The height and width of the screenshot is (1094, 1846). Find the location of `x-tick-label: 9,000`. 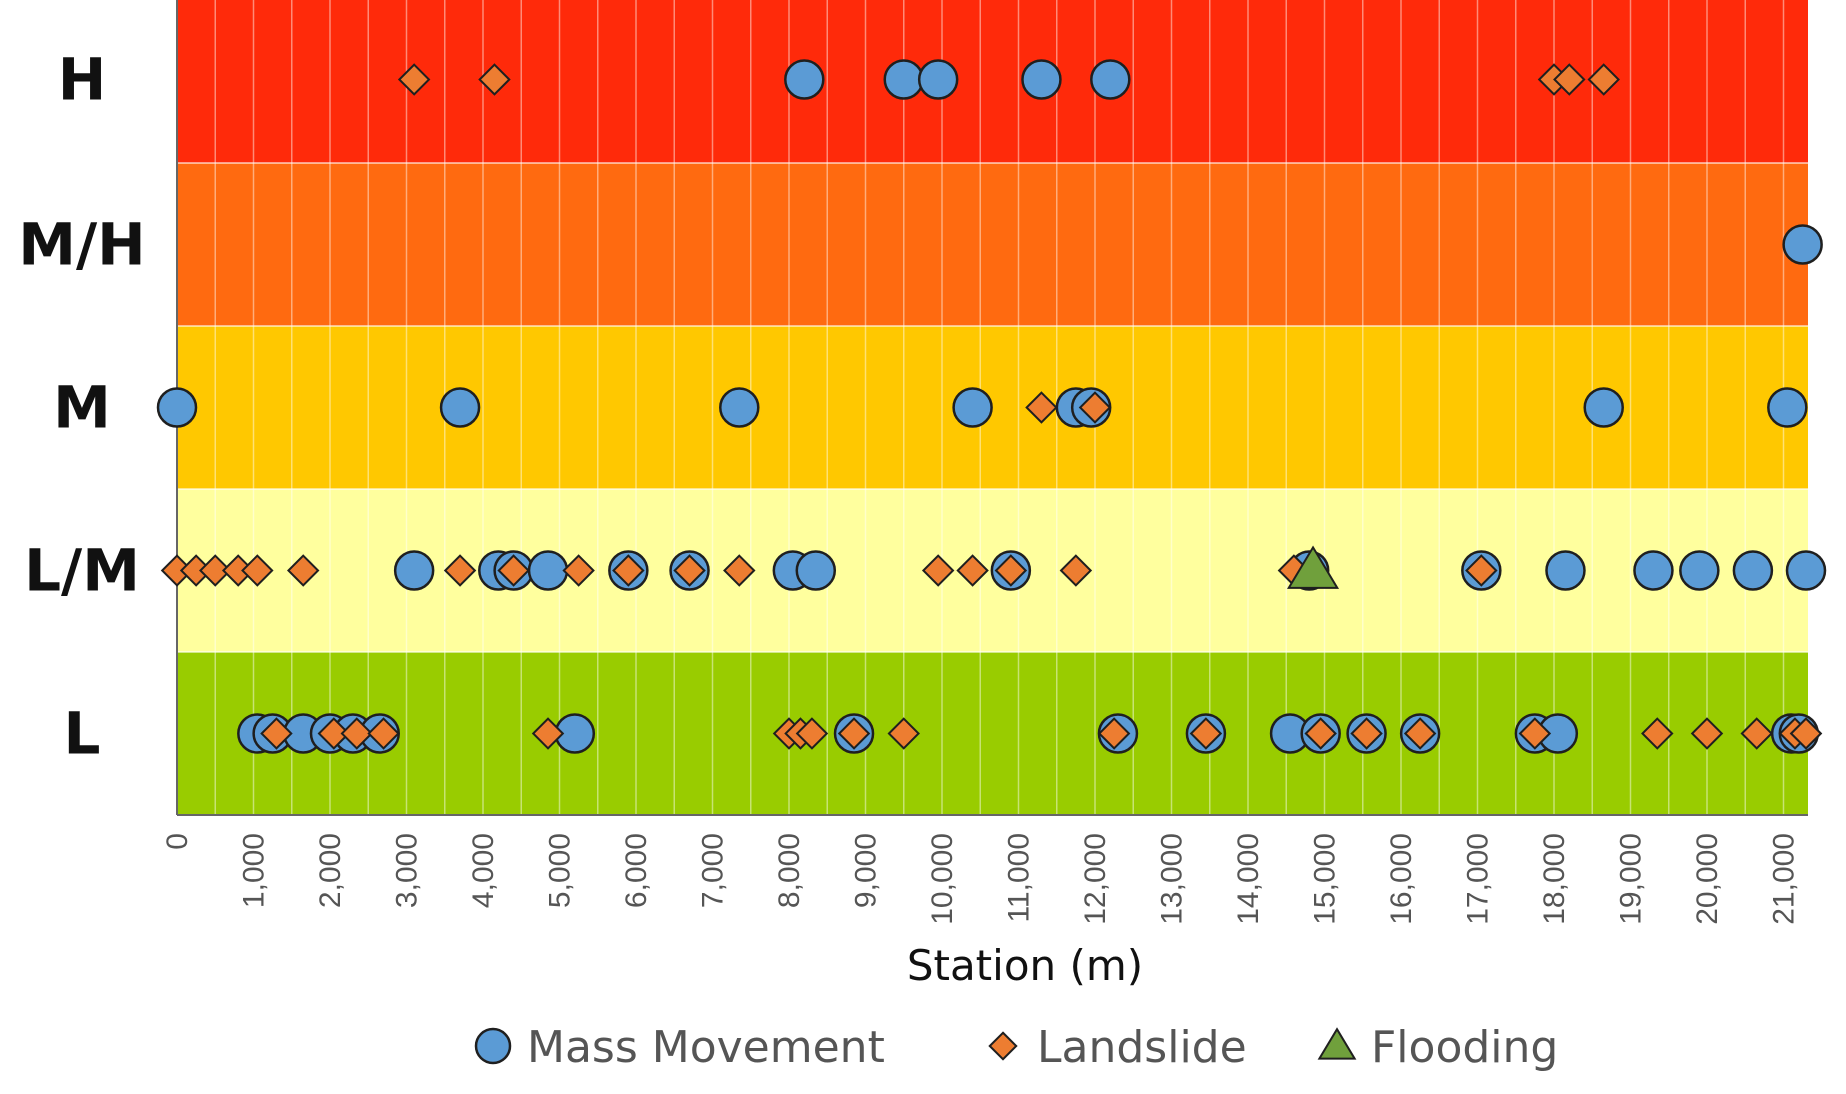

x-tick-label: 9,000 is located at coordinates (866, 870).